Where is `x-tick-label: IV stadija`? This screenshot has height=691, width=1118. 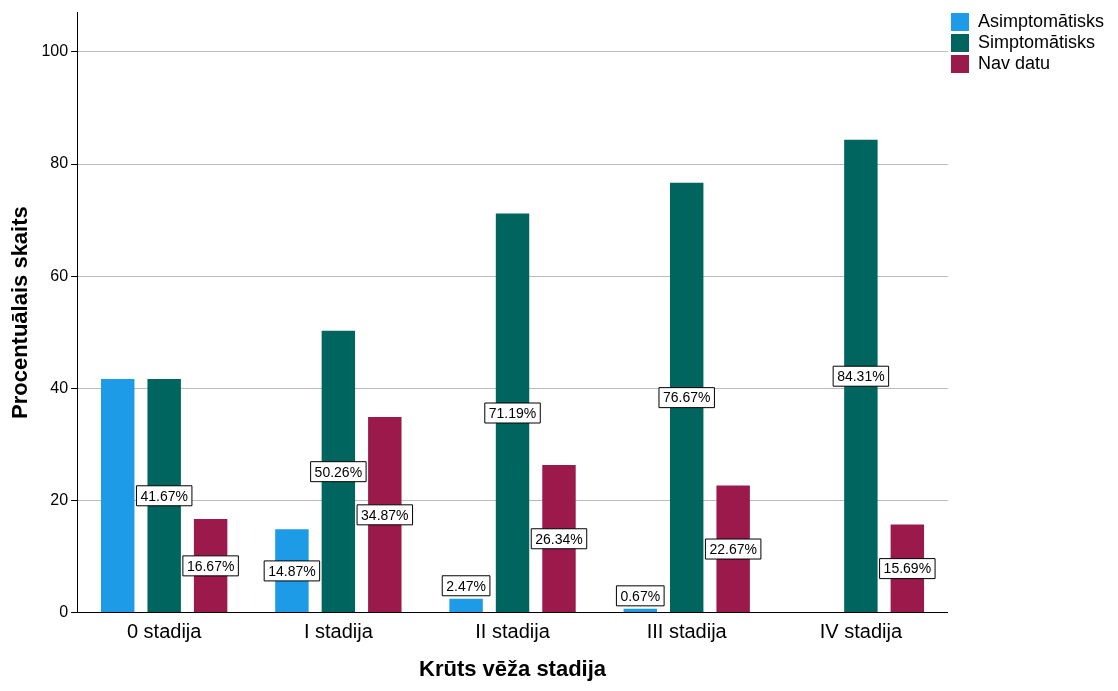
x-tick-label: IV stadija is located at coordinates (861, 631).